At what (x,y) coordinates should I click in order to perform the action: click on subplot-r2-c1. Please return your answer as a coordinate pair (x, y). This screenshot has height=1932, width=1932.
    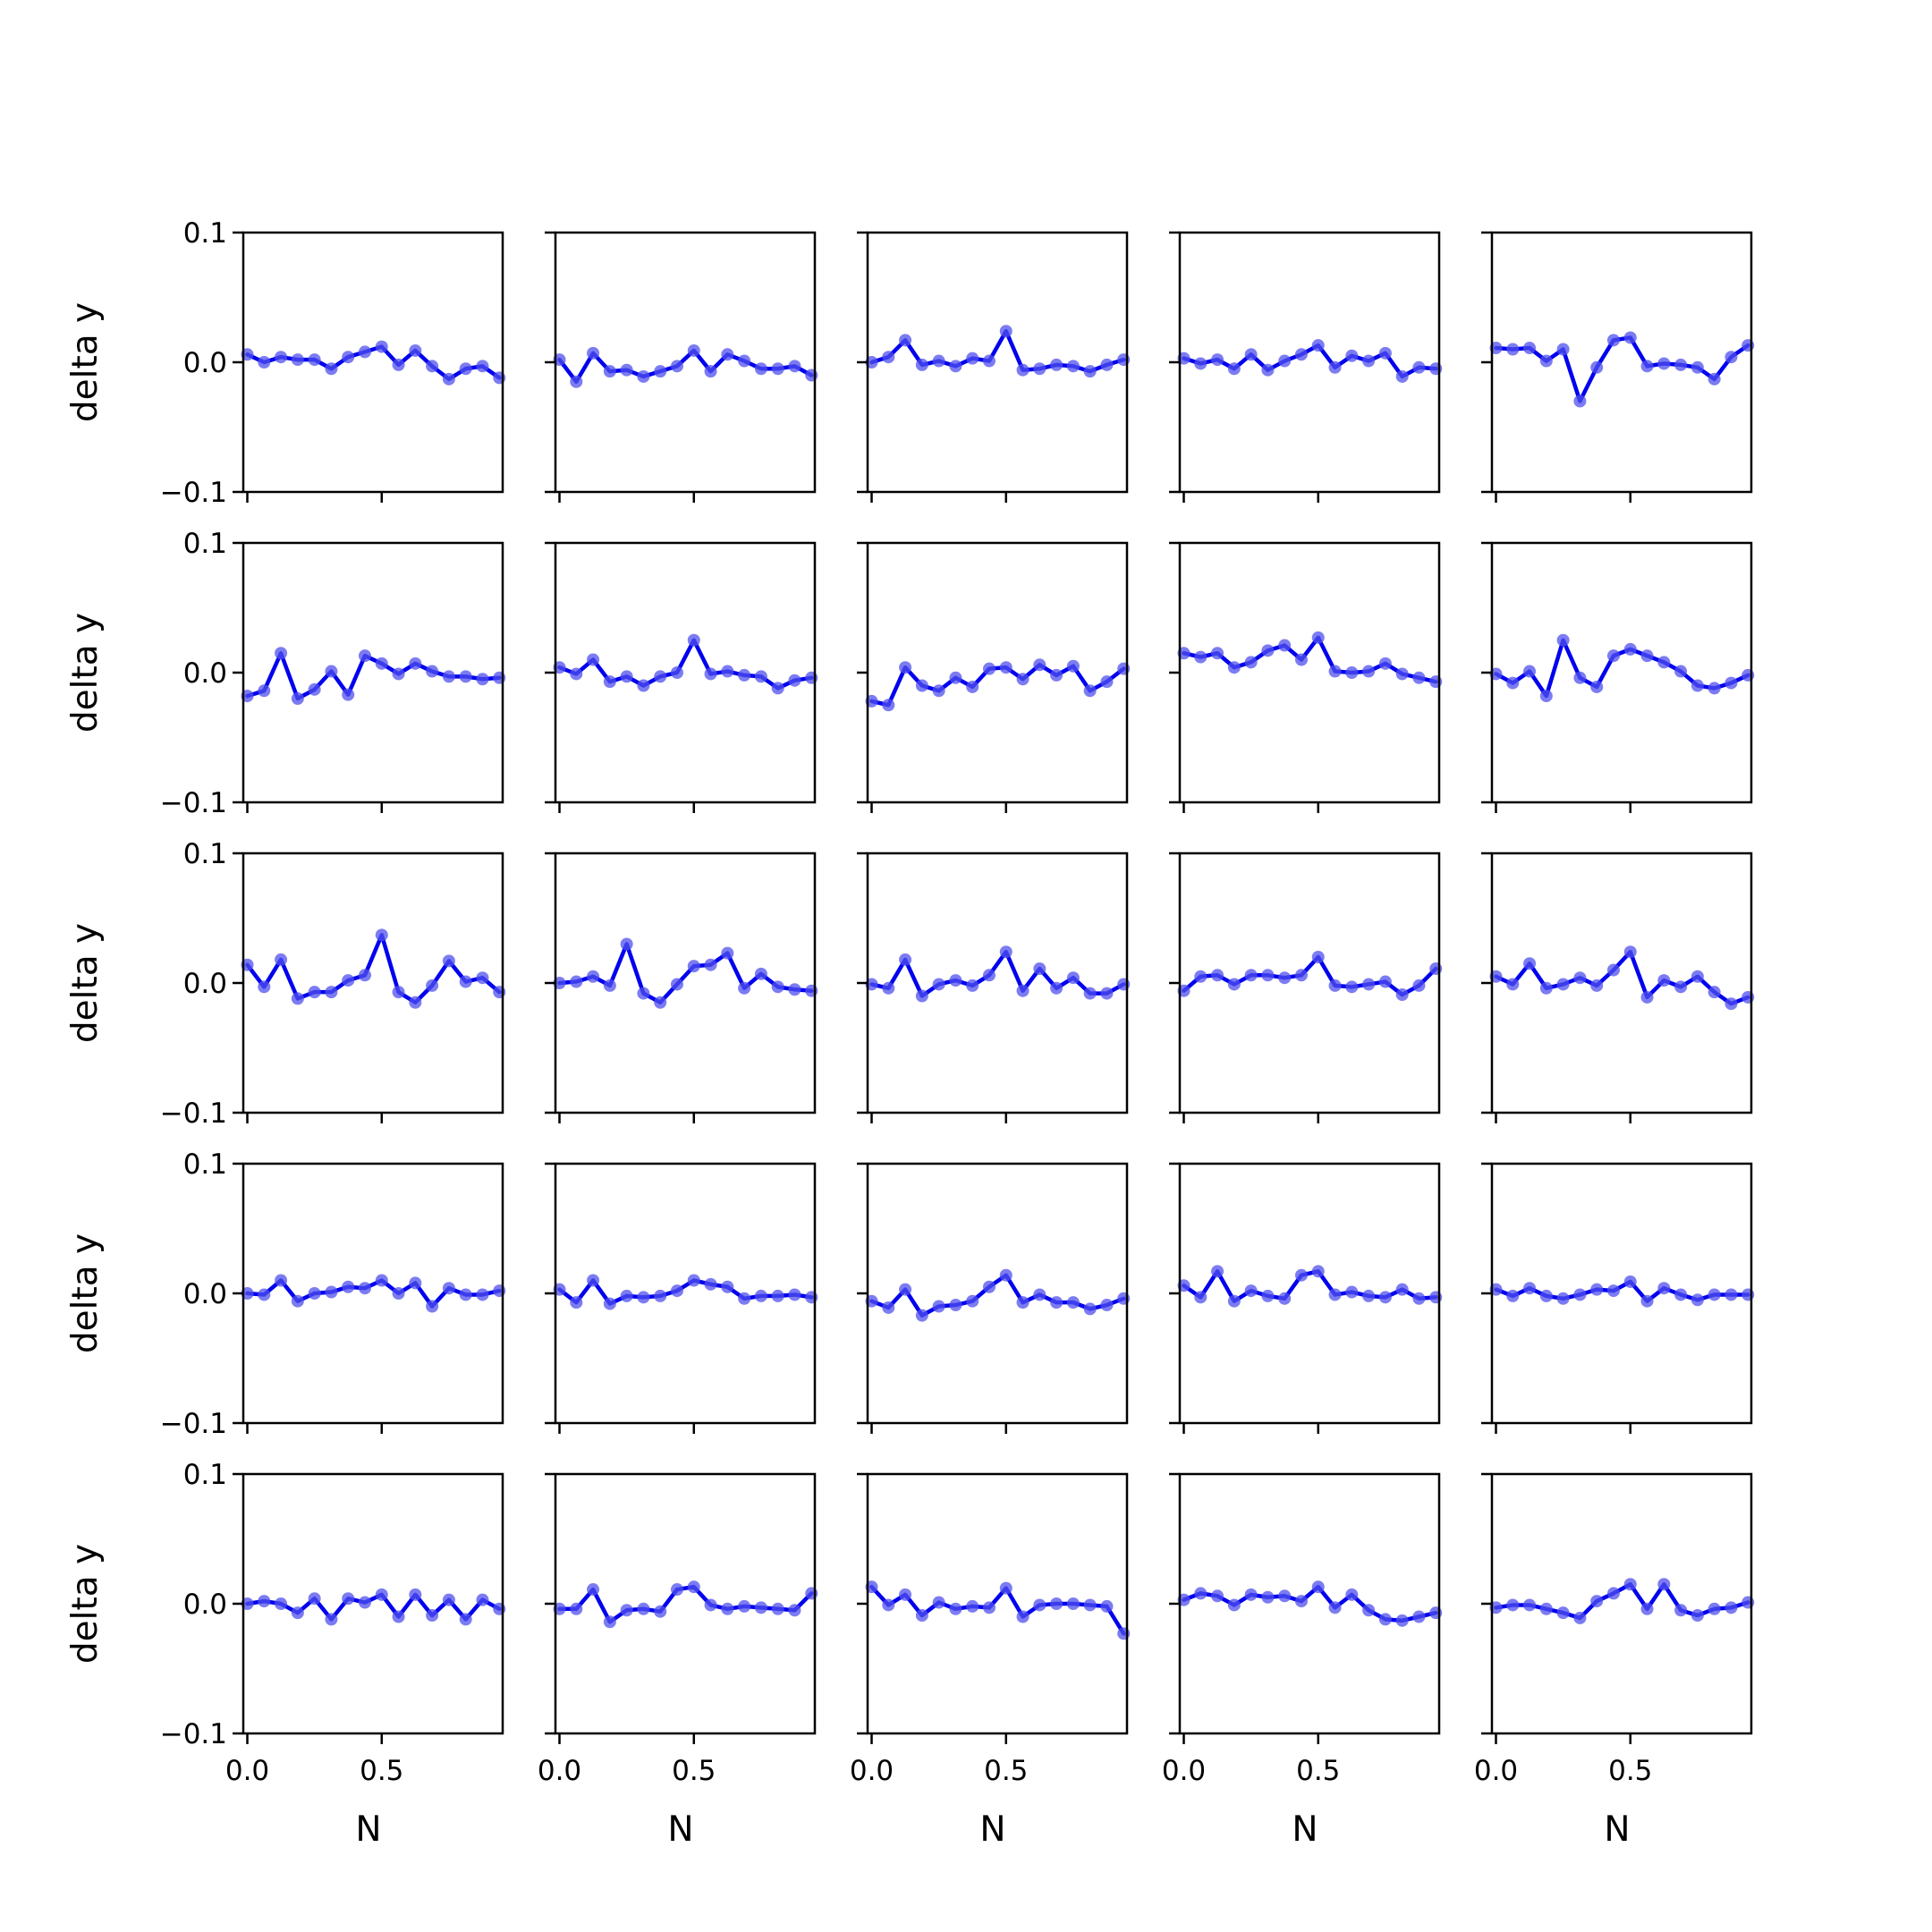
    Looking at the image, I should click on (681, 987).